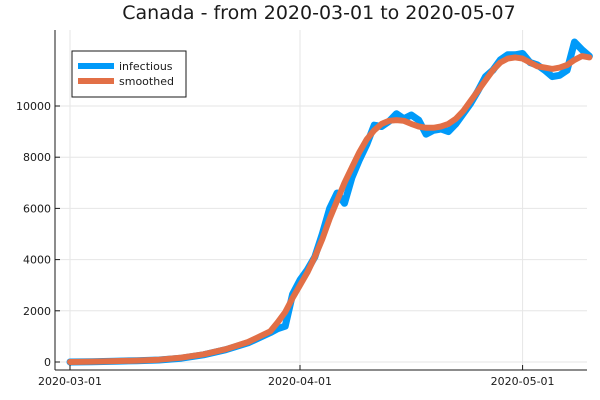 This screenshot has width=600, height=400. I want to click on y-tick-label: 6000, so click(37, 208).